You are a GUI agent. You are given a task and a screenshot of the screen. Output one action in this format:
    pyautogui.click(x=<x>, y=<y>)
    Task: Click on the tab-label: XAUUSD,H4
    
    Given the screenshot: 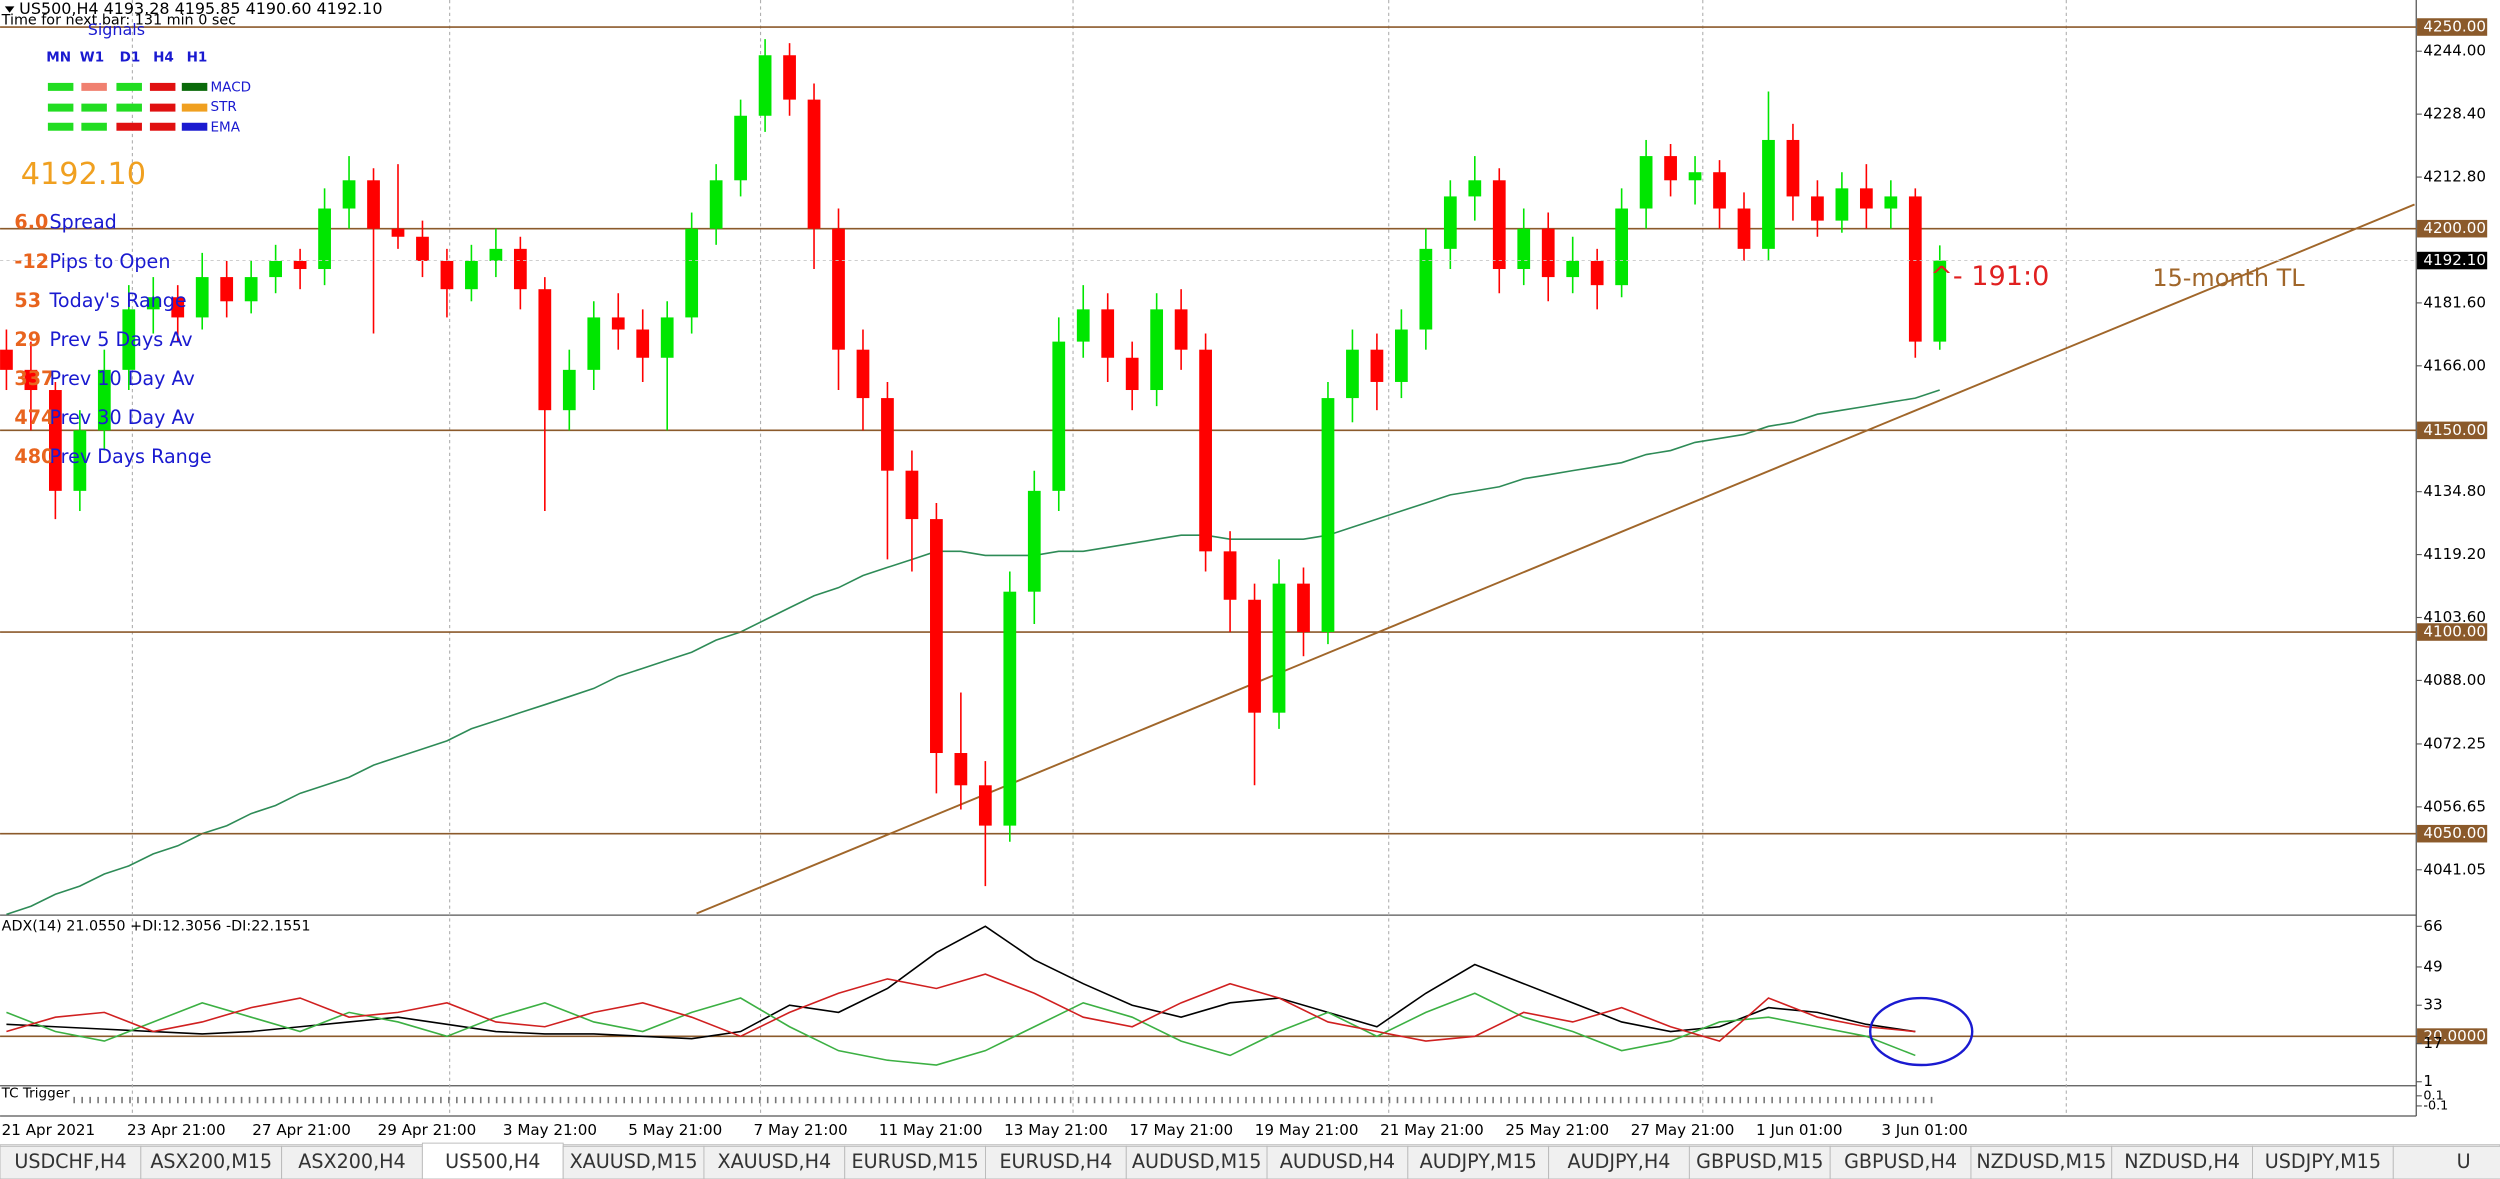 What is the action you would take?
    pyautogui.click(x=774, y=1161)
    